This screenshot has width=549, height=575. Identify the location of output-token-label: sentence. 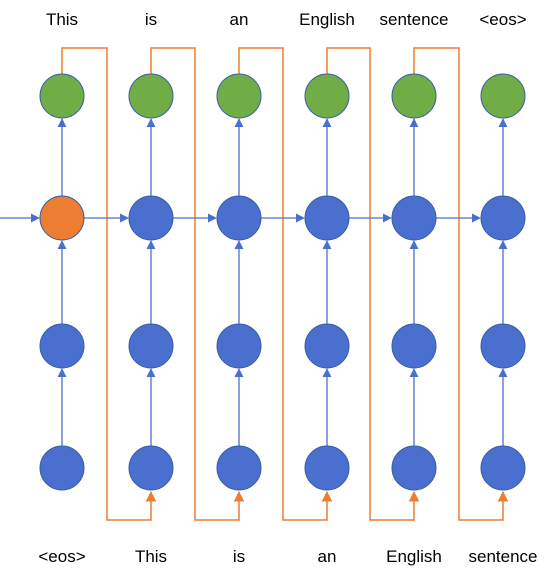
(414, 19).